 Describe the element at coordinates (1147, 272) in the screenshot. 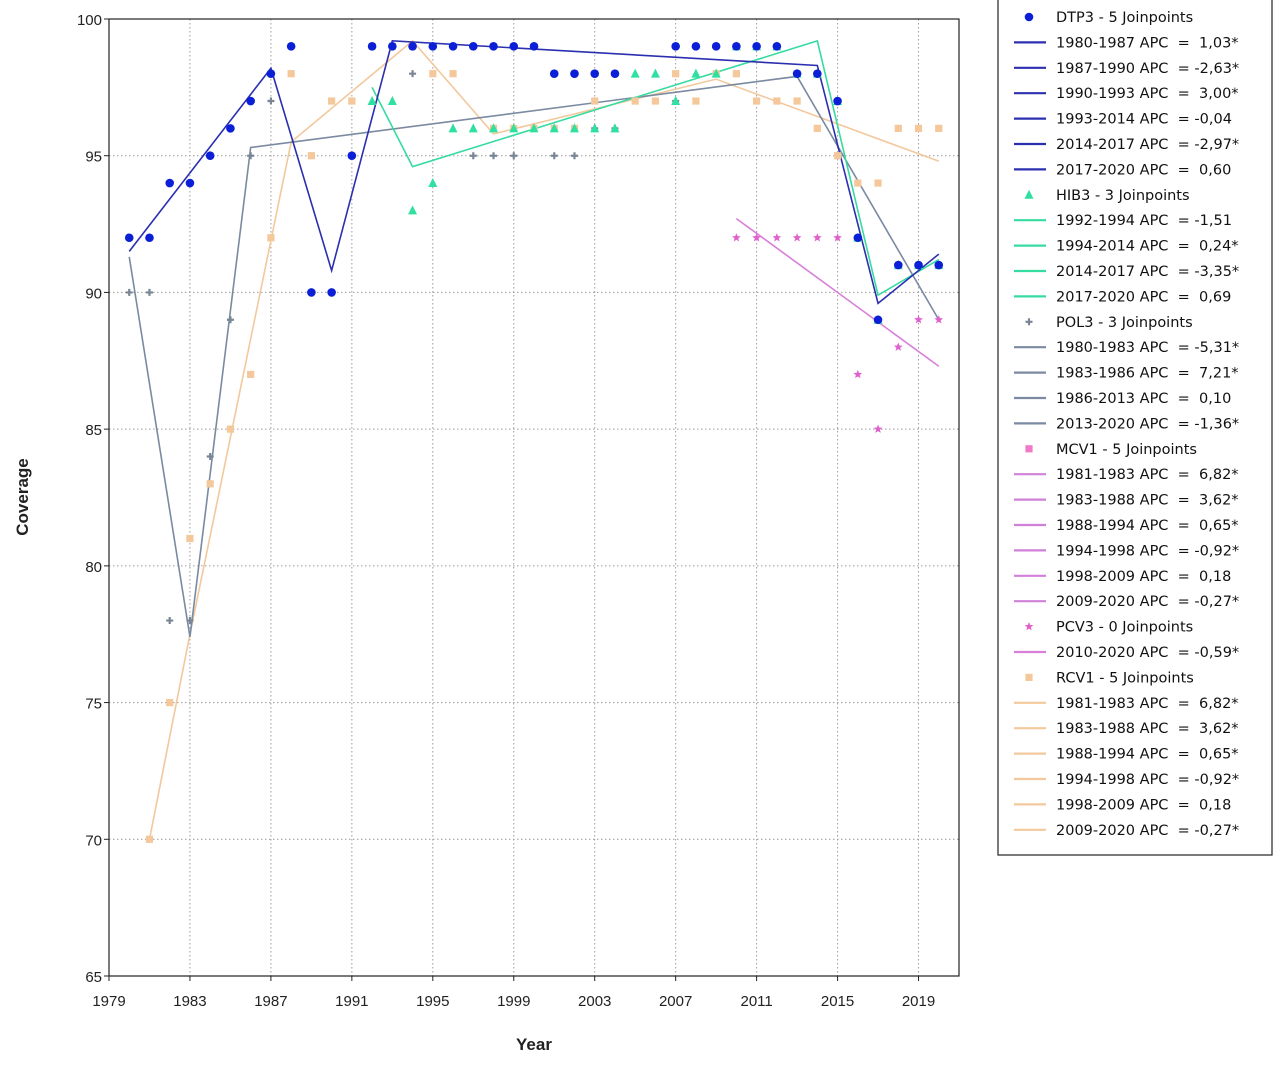

I see `legend-segment-label: 2014-2017 APC = -3,35*` at that location.